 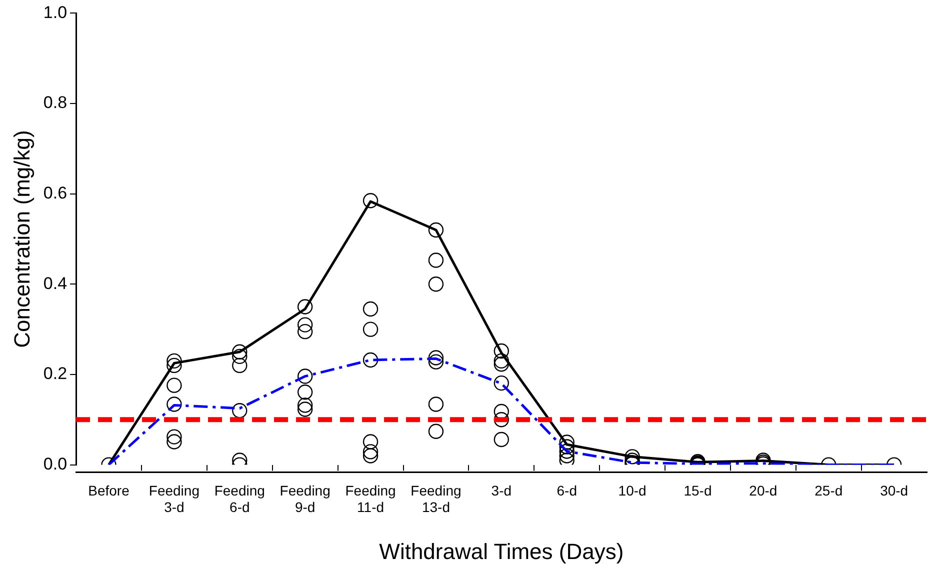 What do you see at coordinates (632, 490) in the screenshot?
I see `x-tick-label: 10-d` at bounding box center [632, 490].